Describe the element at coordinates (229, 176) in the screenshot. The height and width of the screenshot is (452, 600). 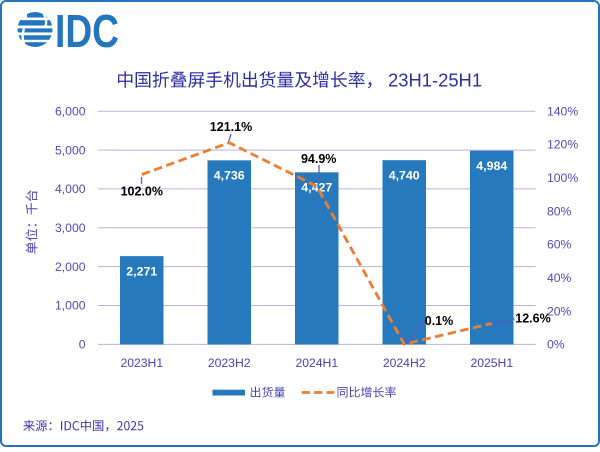
I see `svg-text: 4,736` at that location.